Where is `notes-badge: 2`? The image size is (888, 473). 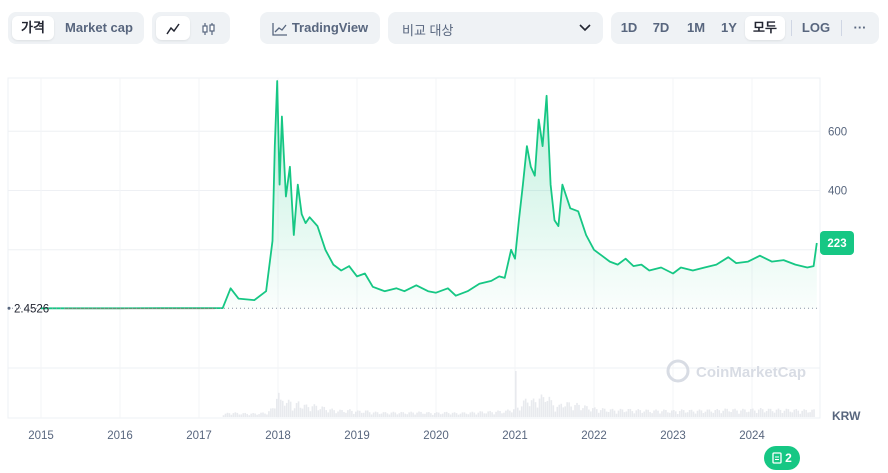
notes-badge: 2 is located at coordinates (782, 458).